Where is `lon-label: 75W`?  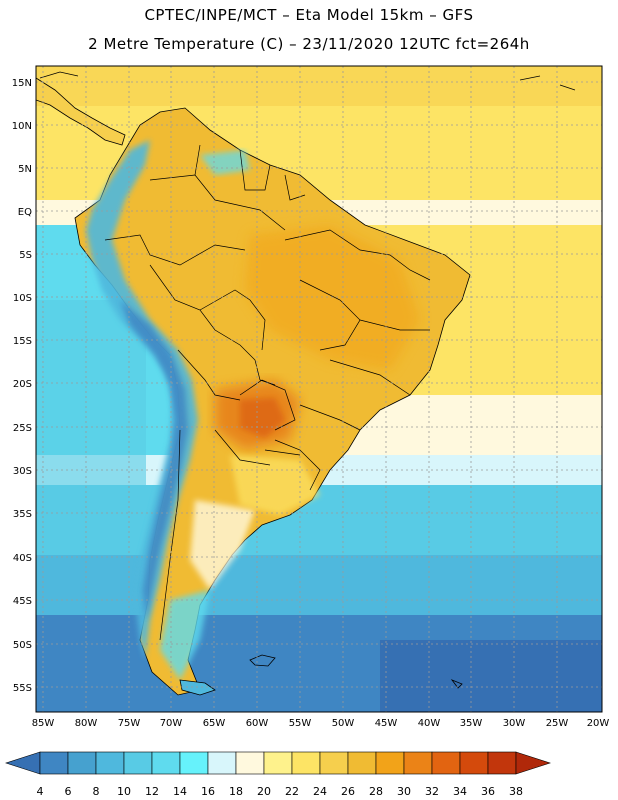
lon-label: 75W is located at coordinates (129, 723).